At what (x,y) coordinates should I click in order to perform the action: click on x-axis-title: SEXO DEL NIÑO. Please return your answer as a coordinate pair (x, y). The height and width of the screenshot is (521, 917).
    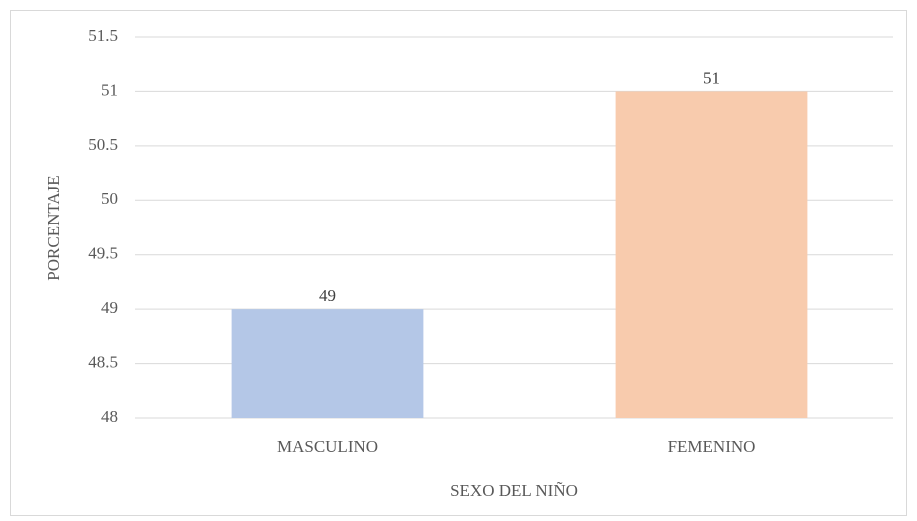
    Looking at the image, I should click on (514, 490).